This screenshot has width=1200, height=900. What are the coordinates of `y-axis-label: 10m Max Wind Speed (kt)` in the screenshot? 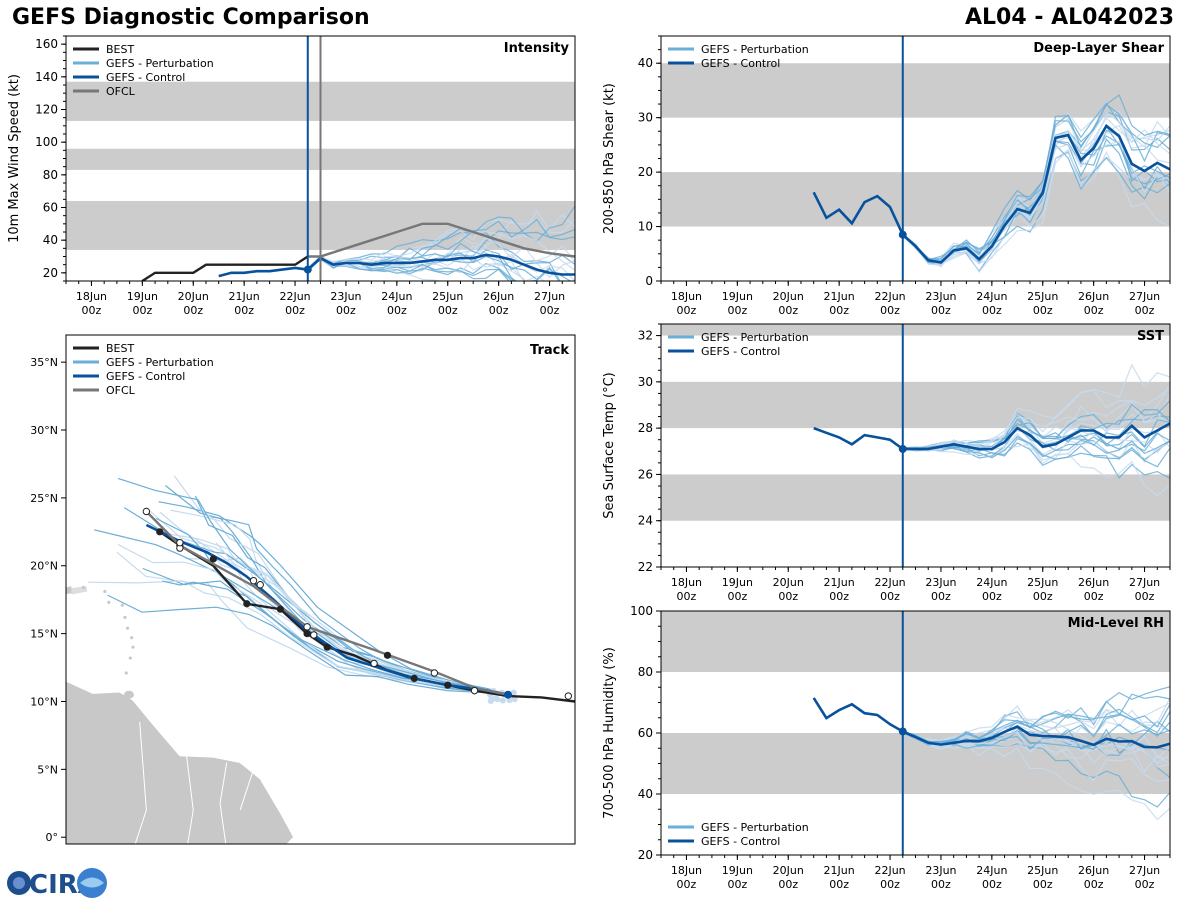 It's located at (14, 158).